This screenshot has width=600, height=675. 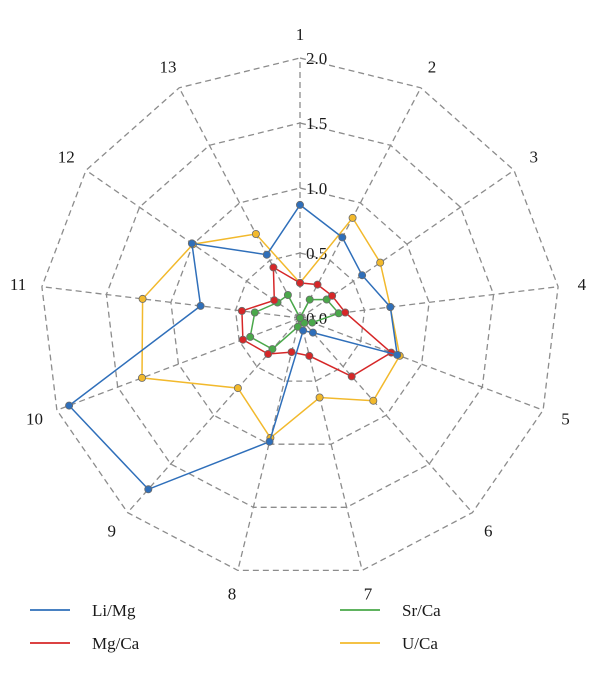 I want to click on axis-label-4: 4, so click(x=582, y=284).